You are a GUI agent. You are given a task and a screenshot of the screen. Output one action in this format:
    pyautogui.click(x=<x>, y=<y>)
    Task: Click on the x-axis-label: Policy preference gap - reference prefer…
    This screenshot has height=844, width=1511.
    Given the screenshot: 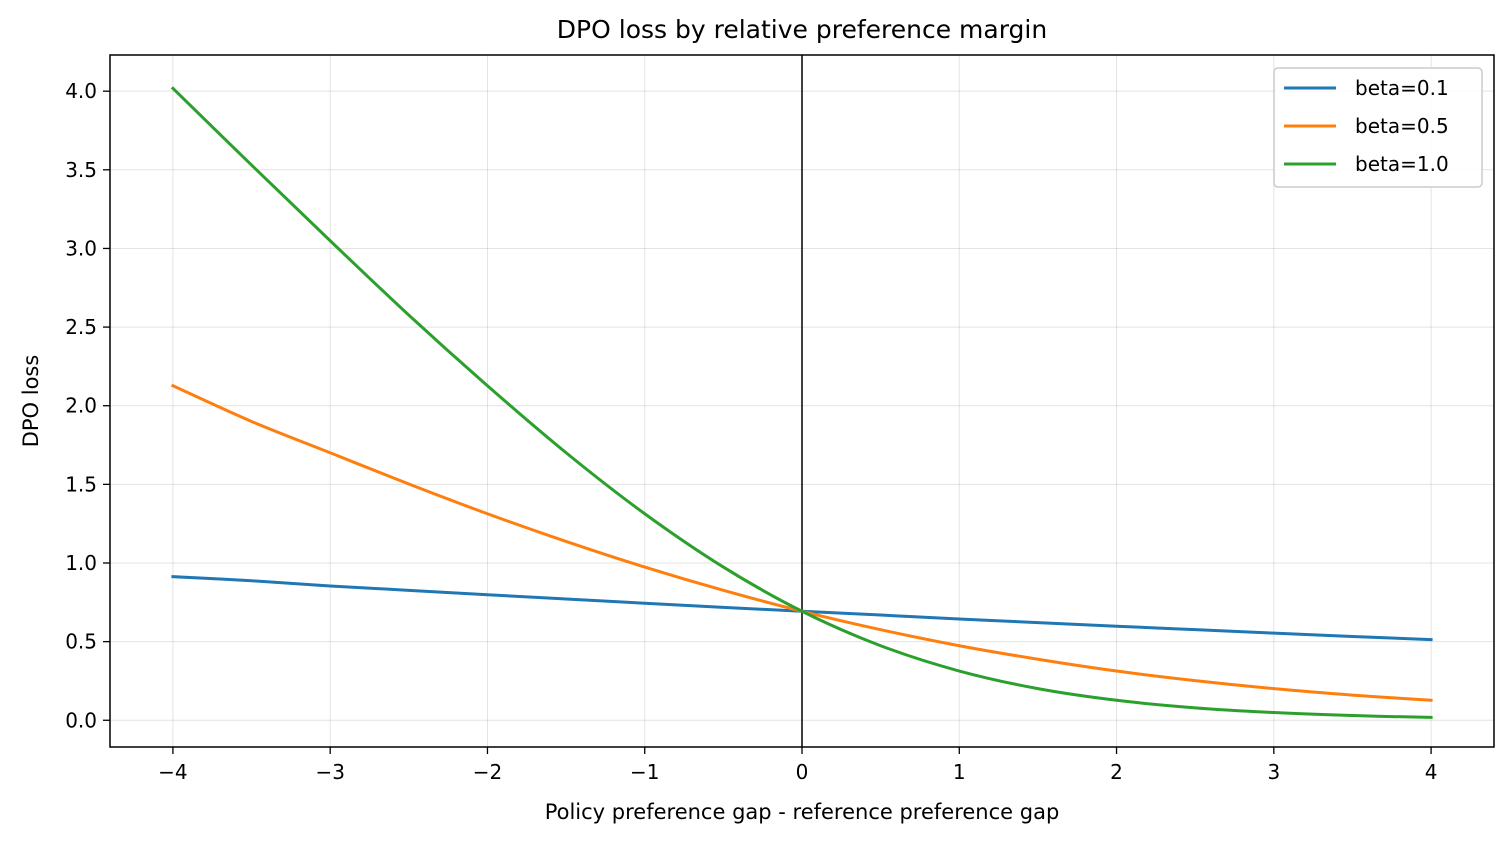 What is the action you would take?
    pyautogui.click(x=802, y=812)
    